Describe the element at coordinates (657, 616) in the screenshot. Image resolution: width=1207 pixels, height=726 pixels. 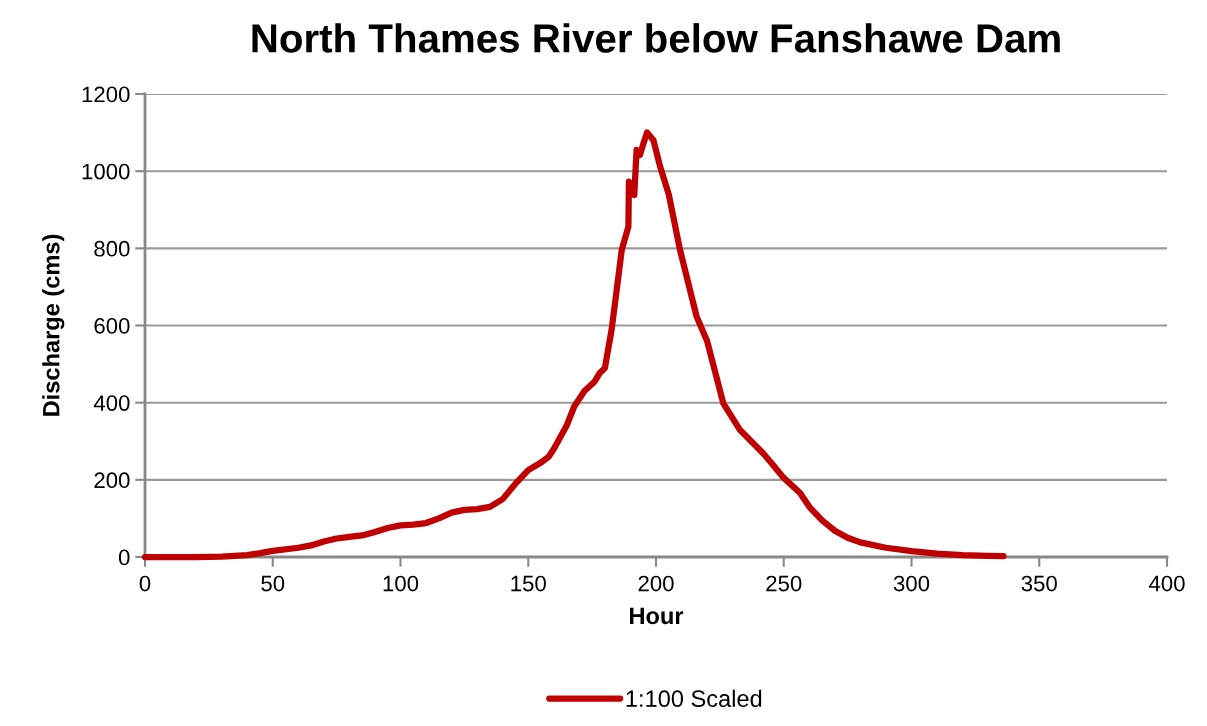
I see `x-axis-title: Hour` at that location.